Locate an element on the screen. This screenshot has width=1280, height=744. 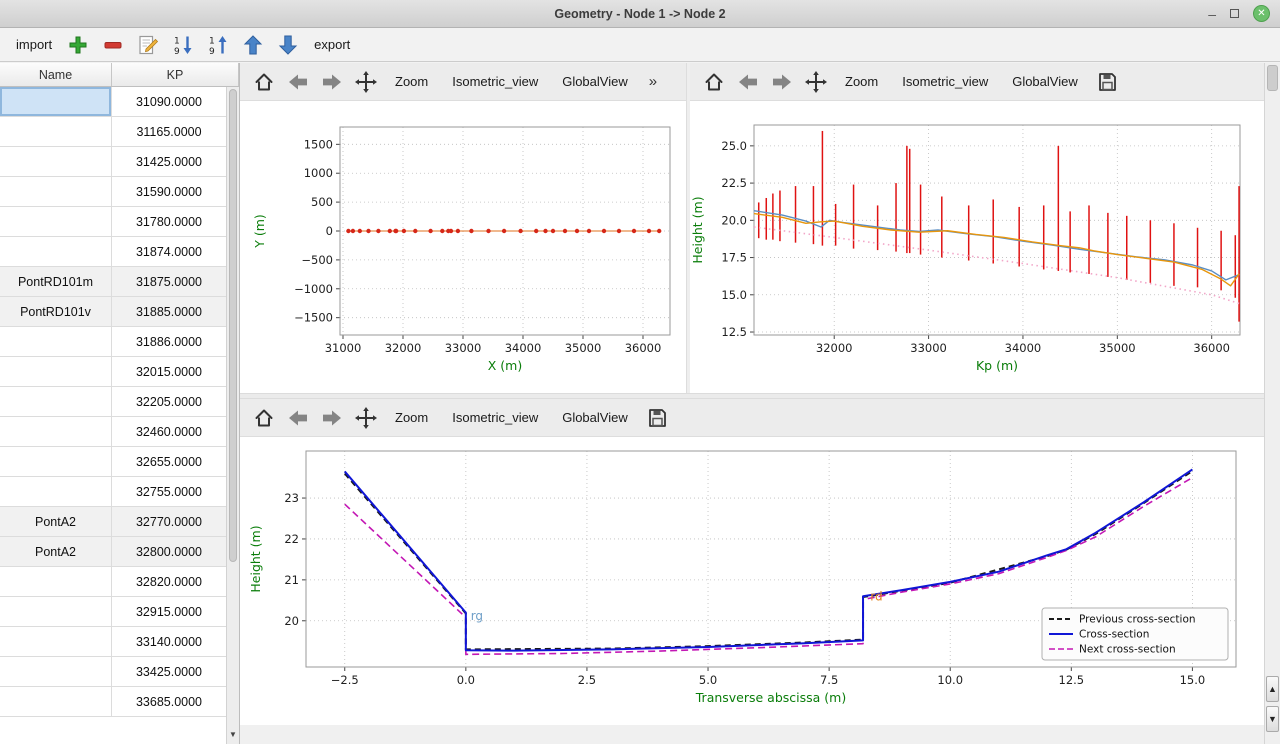
scroll-up-button: ▲ is located at coordinates (1272, 689).